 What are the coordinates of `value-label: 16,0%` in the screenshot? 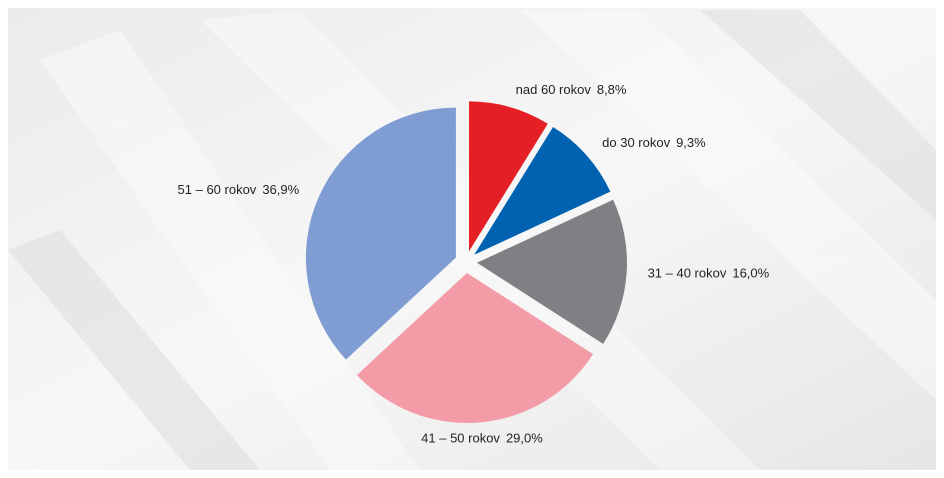 It's located at (750, 273).